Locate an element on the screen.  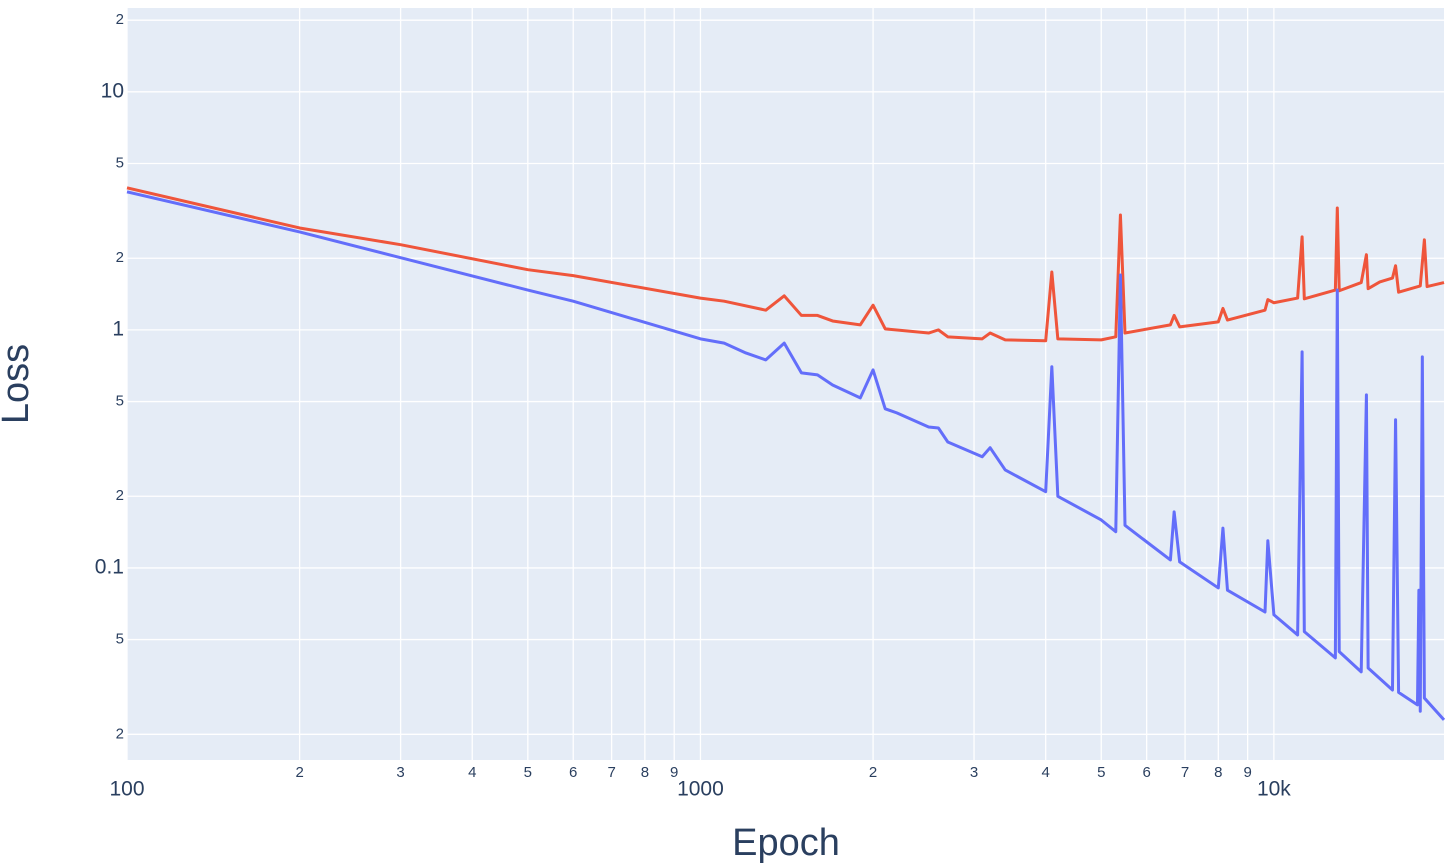
y-tick-label: 1 is located at coordinates (118, 328).